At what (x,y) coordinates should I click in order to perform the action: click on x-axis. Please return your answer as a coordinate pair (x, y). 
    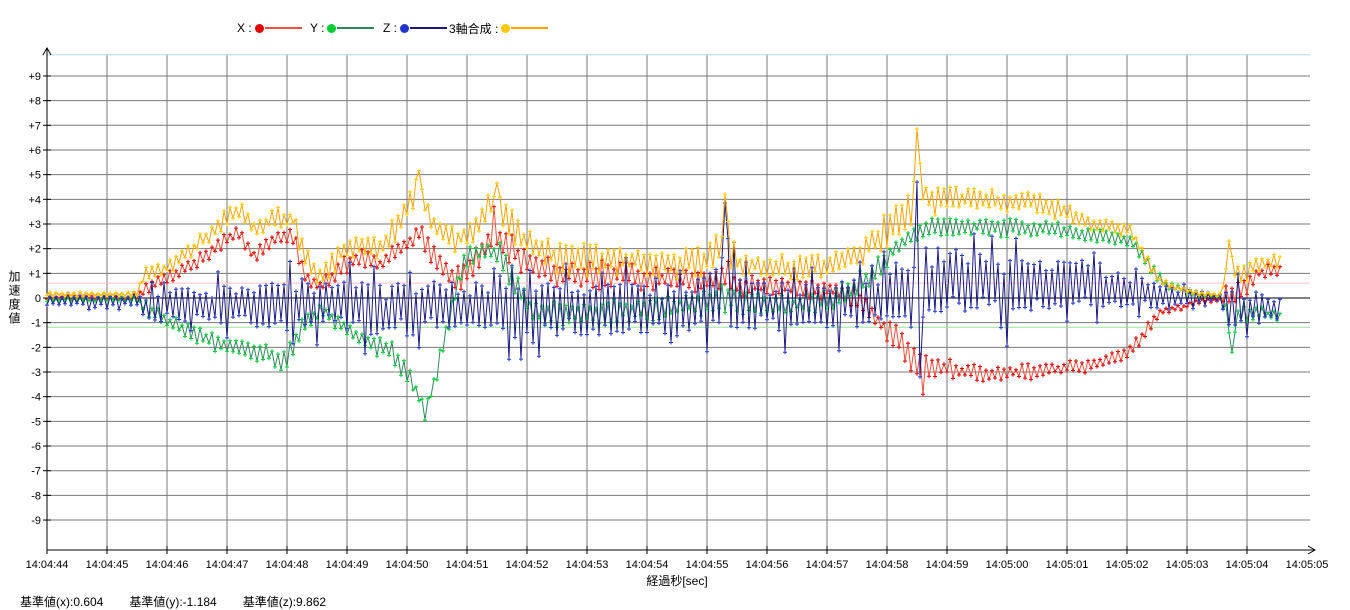
    Looking at the image, I should click on (681, 550).